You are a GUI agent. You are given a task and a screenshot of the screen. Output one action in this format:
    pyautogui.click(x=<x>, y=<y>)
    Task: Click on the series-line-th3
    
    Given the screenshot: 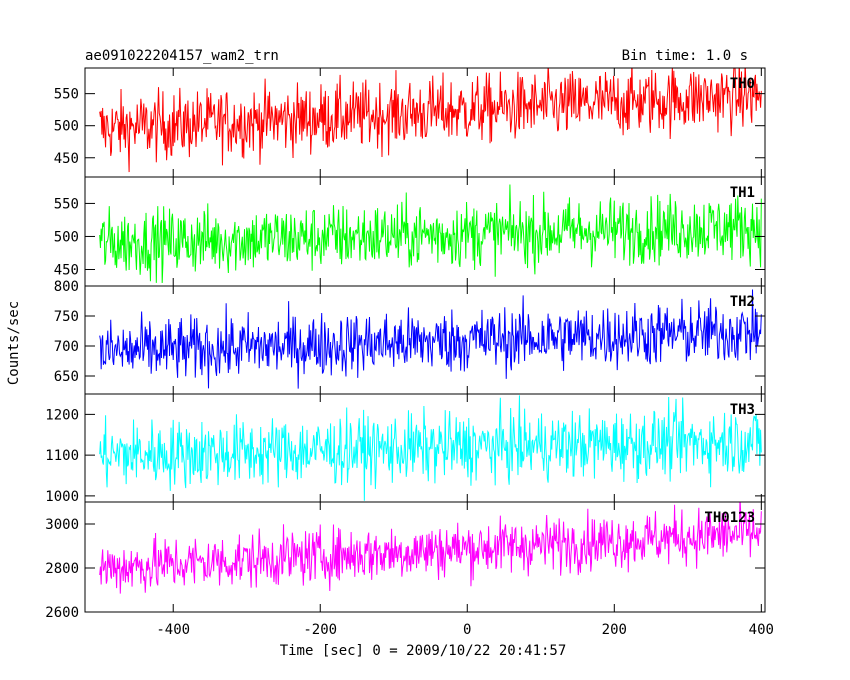 What is the action you would take?
    pyautogui.click(x=430, y=448)
    